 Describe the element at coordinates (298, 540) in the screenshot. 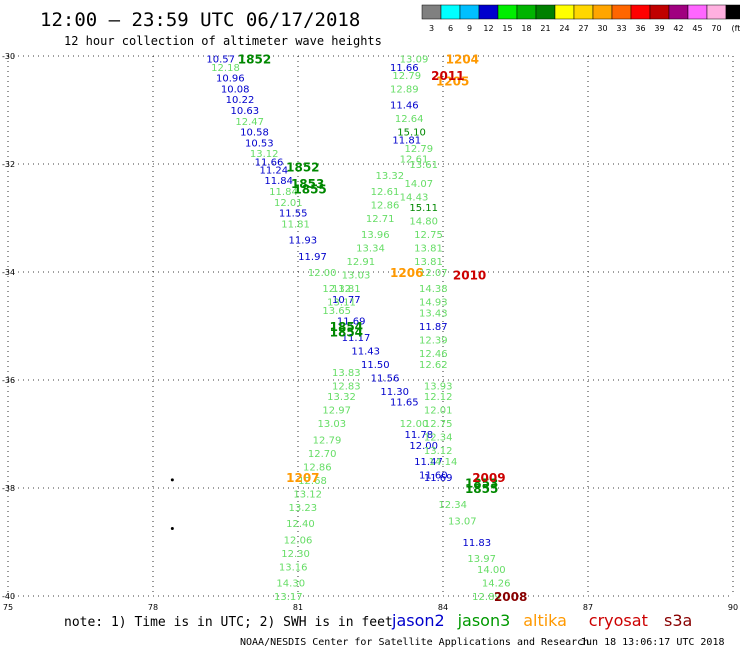

I see `wave-height-label: 12.06` at that location.